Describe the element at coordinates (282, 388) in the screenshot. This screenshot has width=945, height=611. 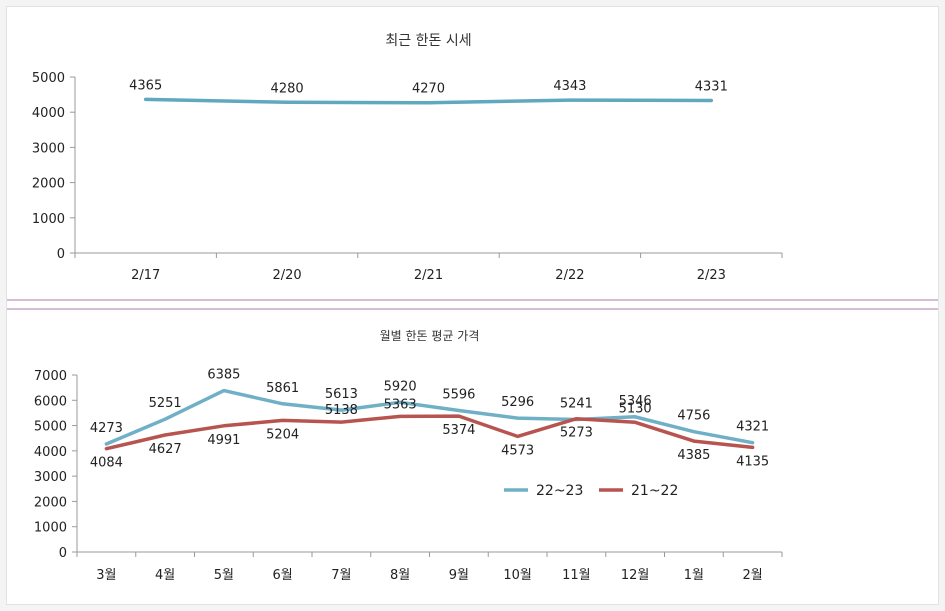
I see `chart2-data-label: 5861` at that location.